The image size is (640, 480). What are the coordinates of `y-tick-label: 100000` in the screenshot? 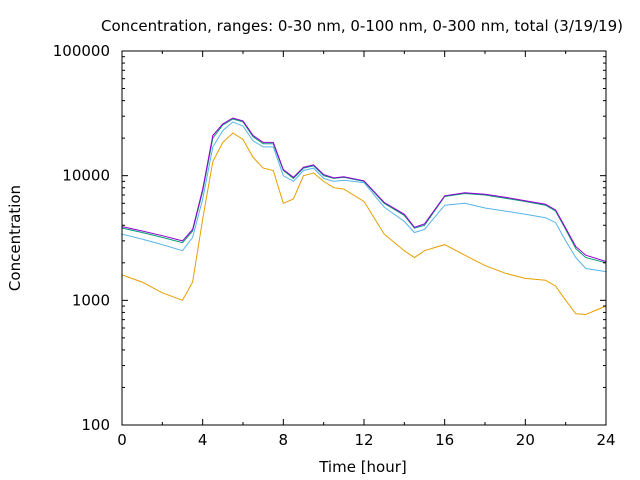 It's located at (81, 51).